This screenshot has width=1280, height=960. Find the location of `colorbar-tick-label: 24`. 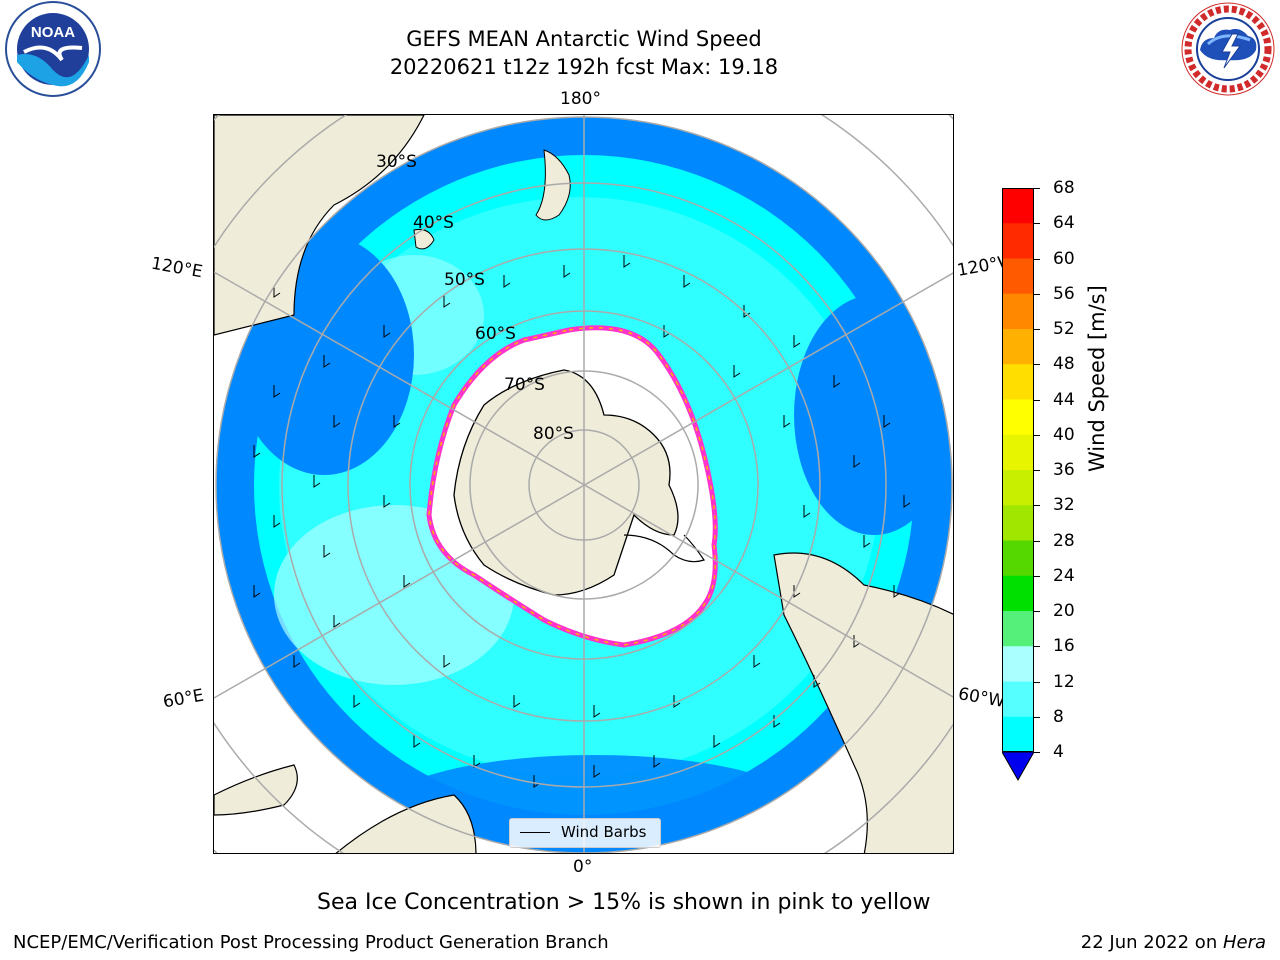

colorbar-tick-label: 24 is located at coordinates (1064, 575).